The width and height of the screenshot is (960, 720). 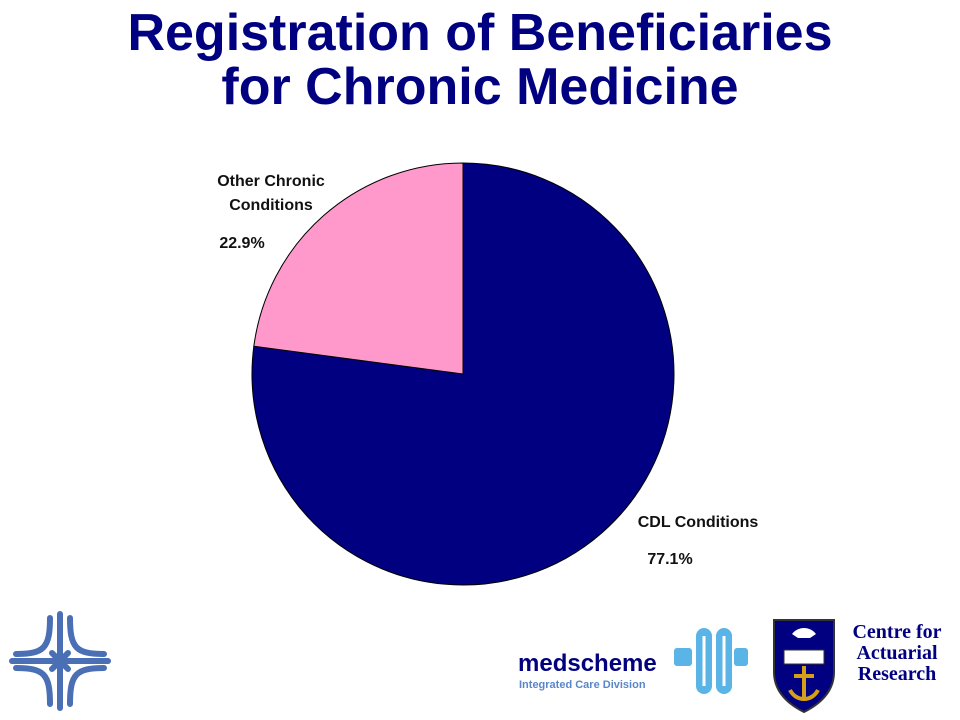 I want to click on medscheme-wordmark: medscheme, so click(x=587, y=663).